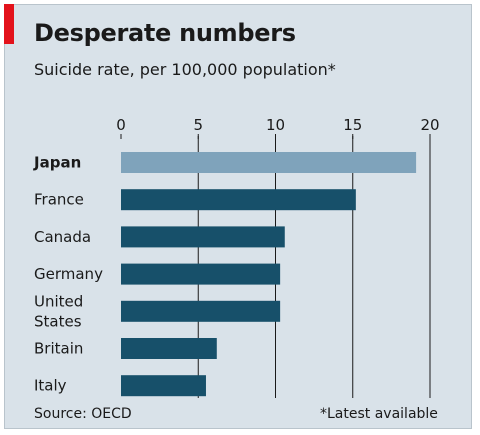 Image resolution: width=480 pixels, height=435 pixels. Describe the element at coordinates (58, 311) in the screenshot. I see `category-label-united-states: United States` at that location.